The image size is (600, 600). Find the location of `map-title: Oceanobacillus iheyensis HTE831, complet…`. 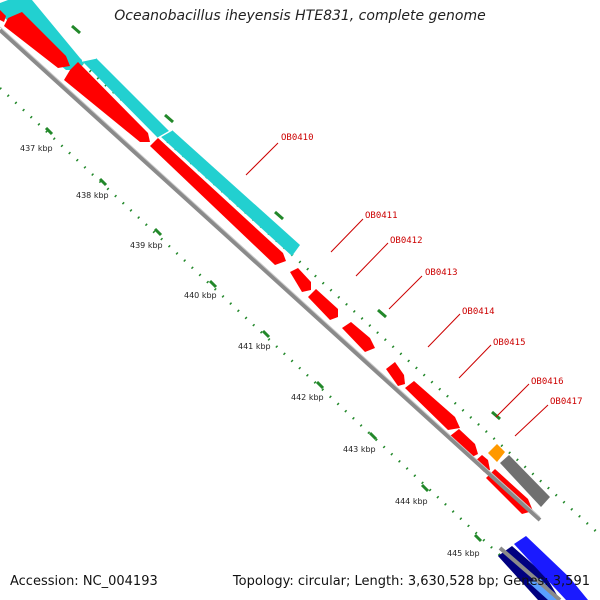

map-title: Oceanobacillus iheyensis HTE831, complet… is located at coordinates (300, 16).